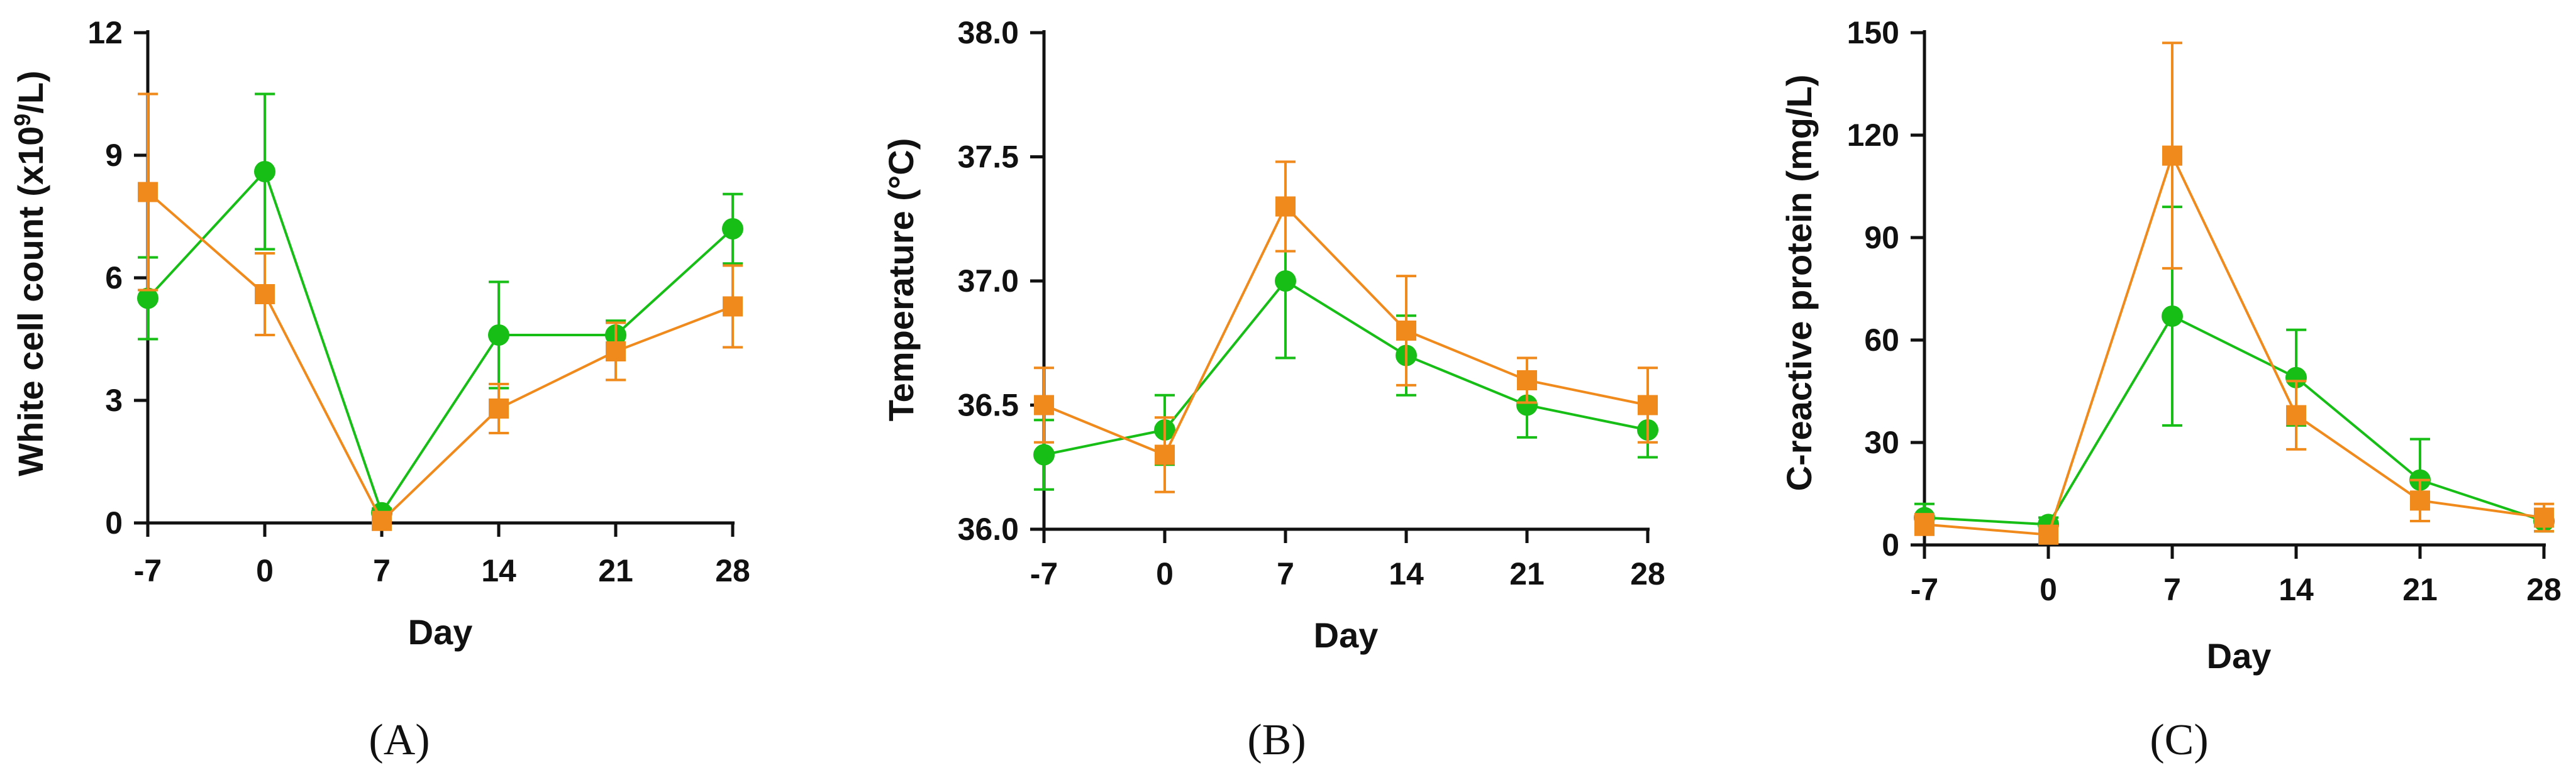  What do you see at coordinates (1924, 589) in the screenshot?
I see `x-tick-label-c: -7` at bounding box center [1924, 589].